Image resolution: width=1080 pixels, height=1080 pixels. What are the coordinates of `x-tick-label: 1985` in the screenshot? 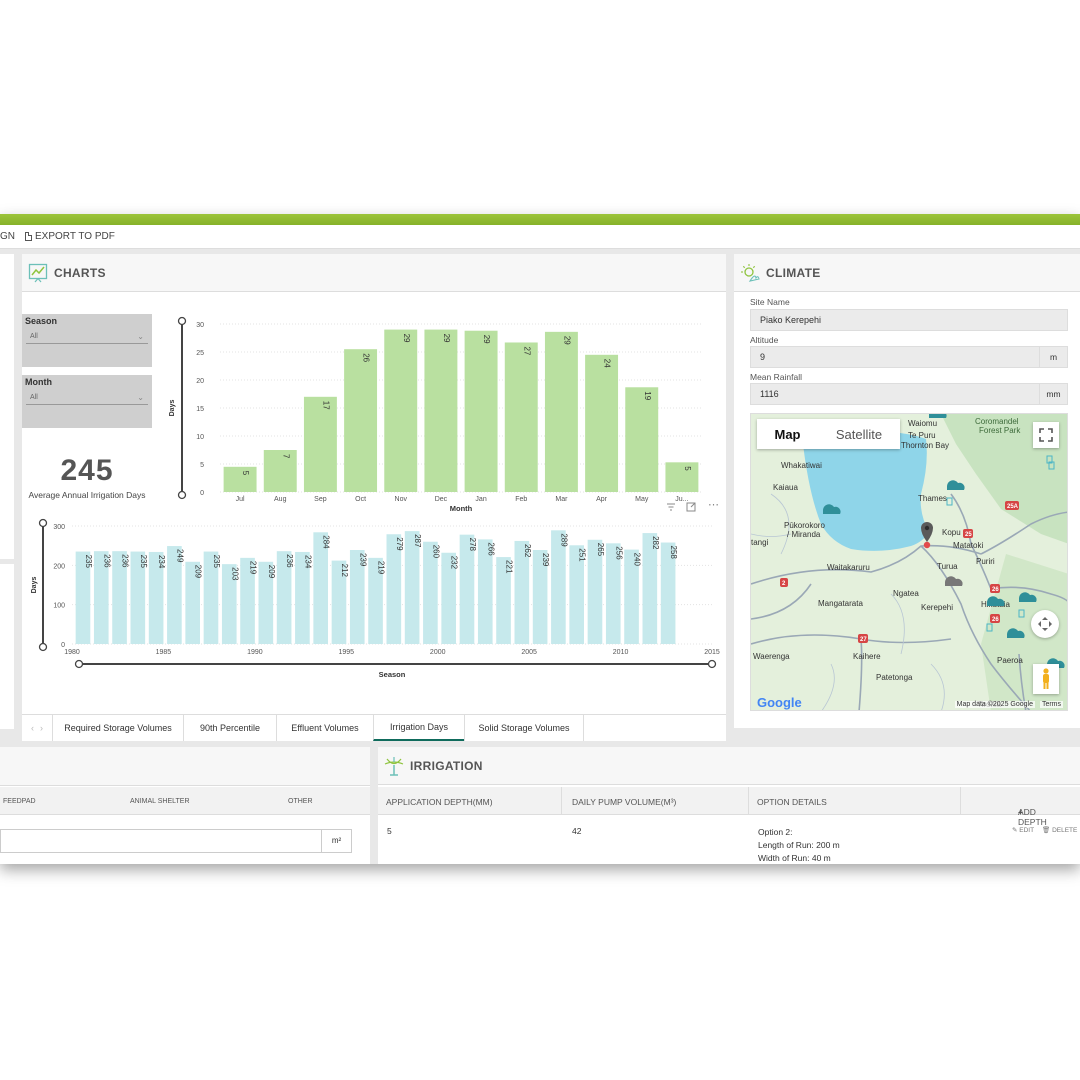 It's located at (164, 652).